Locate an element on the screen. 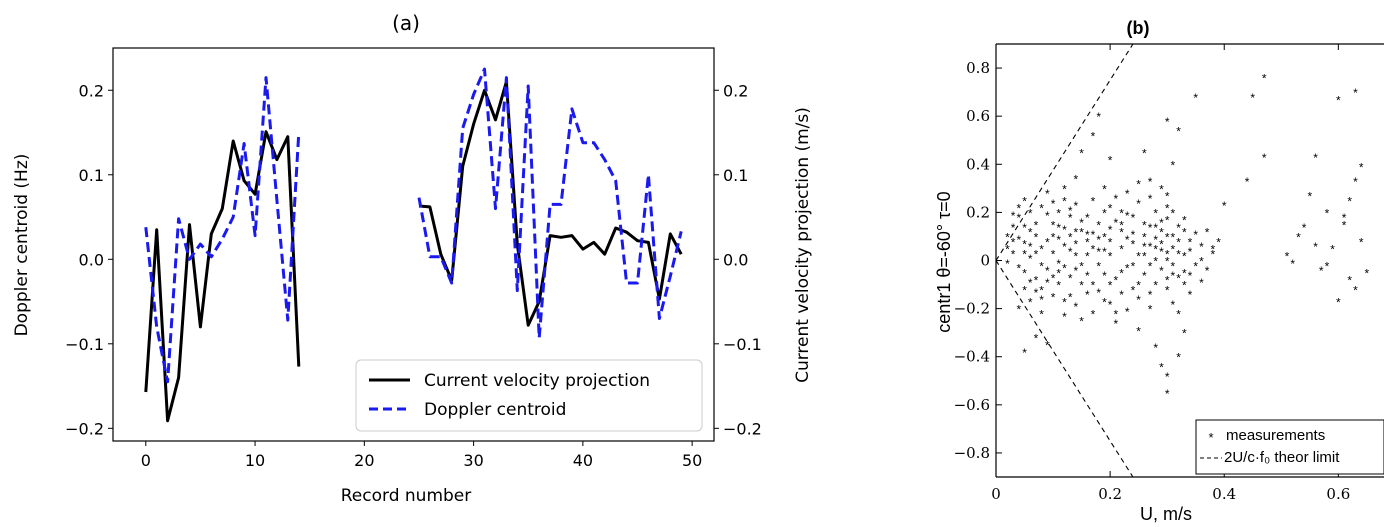 Image resolution: width=1384 pixels, height=527 pixels. y-tick-label-right-a: −0.1 is located at coordinates (742, 344).